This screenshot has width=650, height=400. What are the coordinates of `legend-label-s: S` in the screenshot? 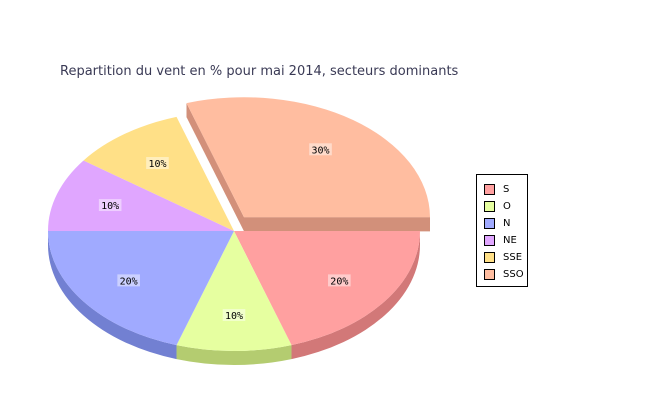 It's located at (506, 189).